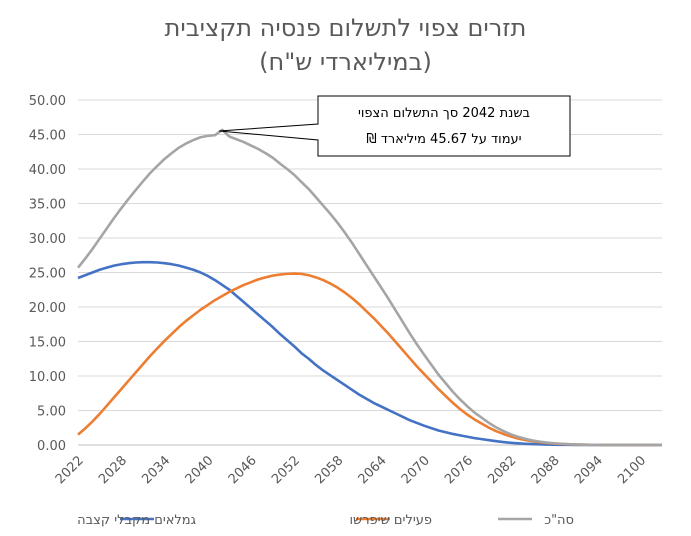 This screenshot has width=691, height=536. Describe the element at coordinates (47, 239) in the screenshot. I see `y-tick-label: 30.00` at that location.